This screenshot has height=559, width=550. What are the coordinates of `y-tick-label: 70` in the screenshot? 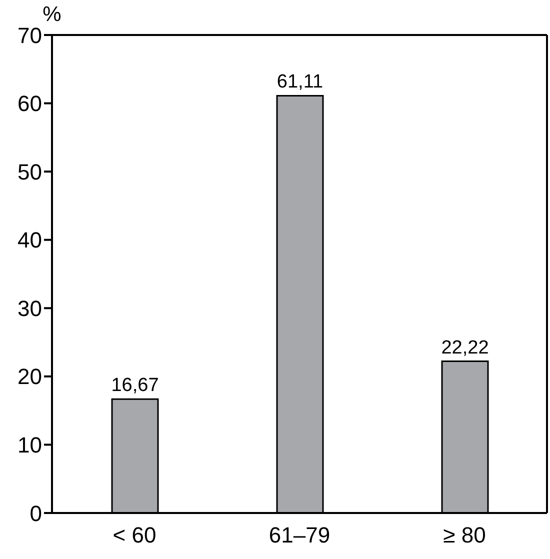 It's located at (30, 35).